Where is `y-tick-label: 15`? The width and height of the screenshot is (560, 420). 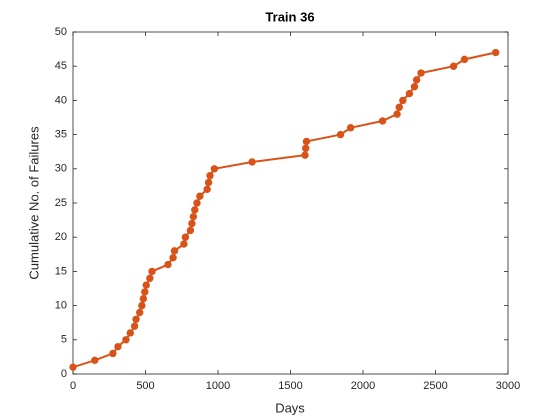
y-tick-label: 15 is located at coordinates (61, 271).